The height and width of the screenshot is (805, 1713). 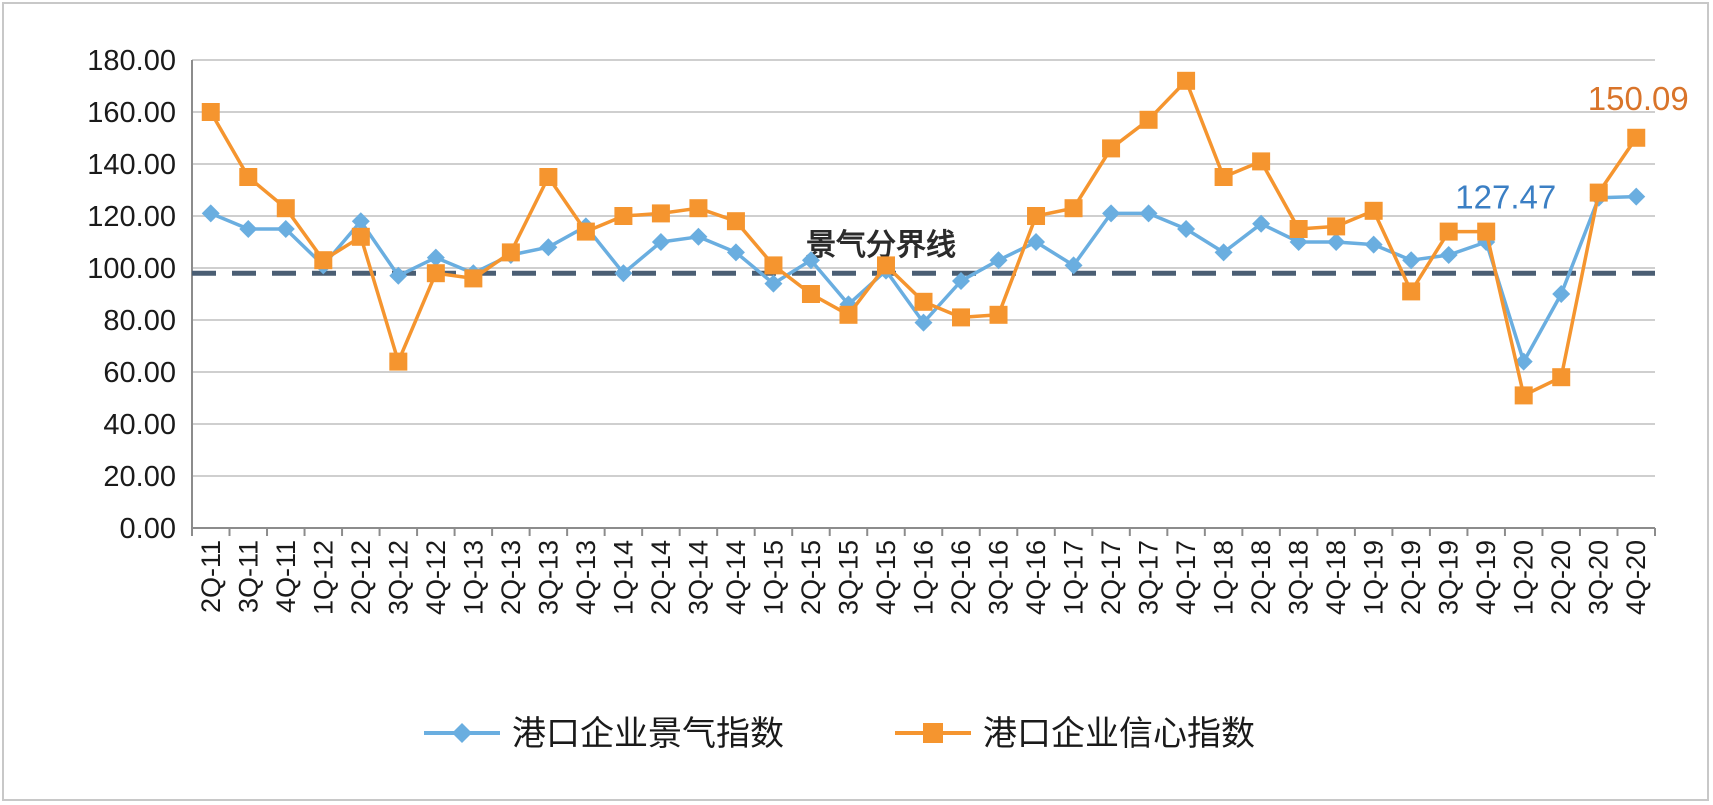 What do you see at coordinates (1036, 577) in the screenshot?
I see `x-tick-label: 4Q-16` at bounding box center [1036, 577].